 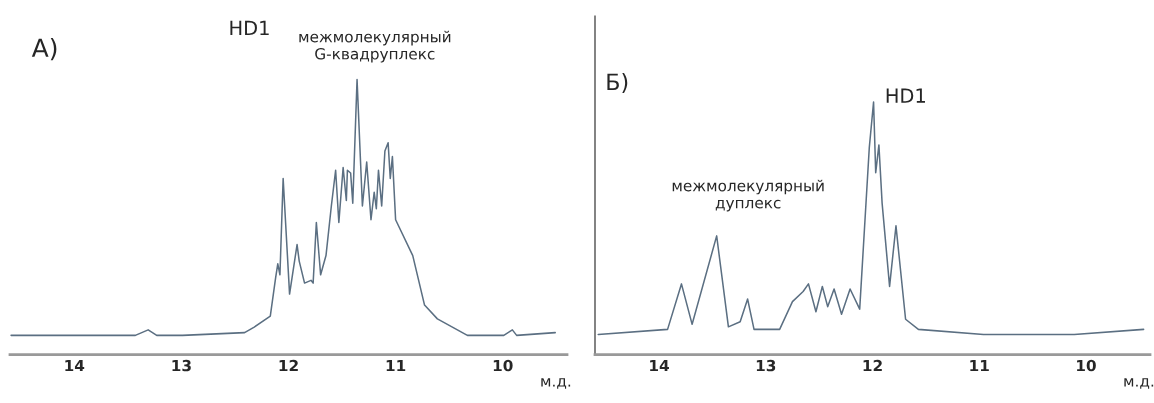 What do you see at coordinates (905, 95) in the screenshot?
I see `annotation: HD1` at bounding box center [905, 95].